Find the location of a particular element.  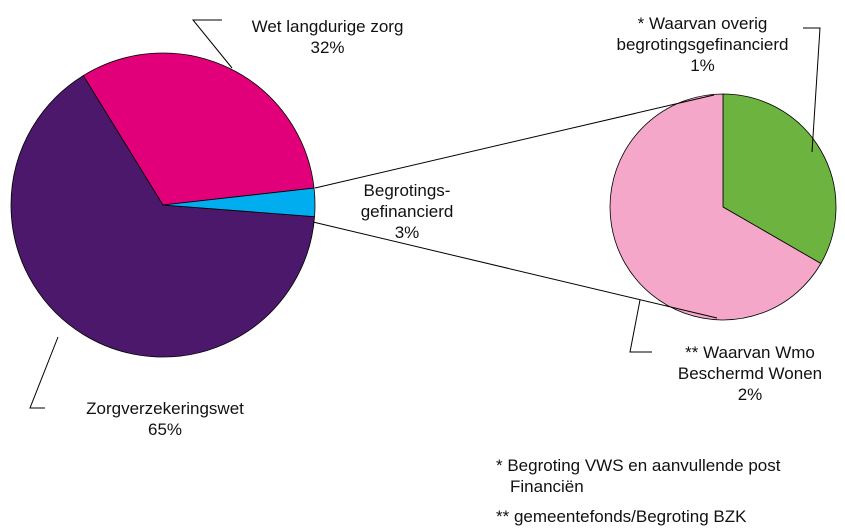

slice-label: Zorgverzekeringswet 65% is located at coordinates (165, 419).